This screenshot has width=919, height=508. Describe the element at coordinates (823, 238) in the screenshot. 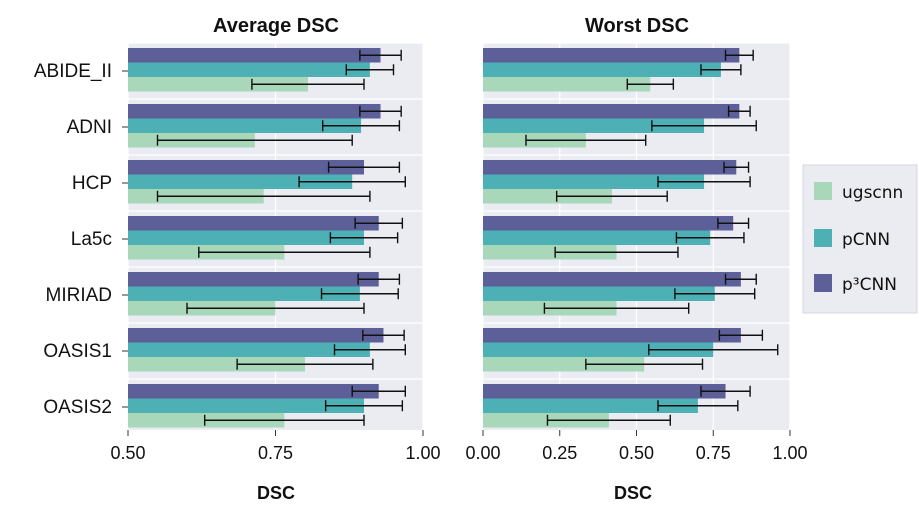

I see `legend-swatch-pcnn` at that location.